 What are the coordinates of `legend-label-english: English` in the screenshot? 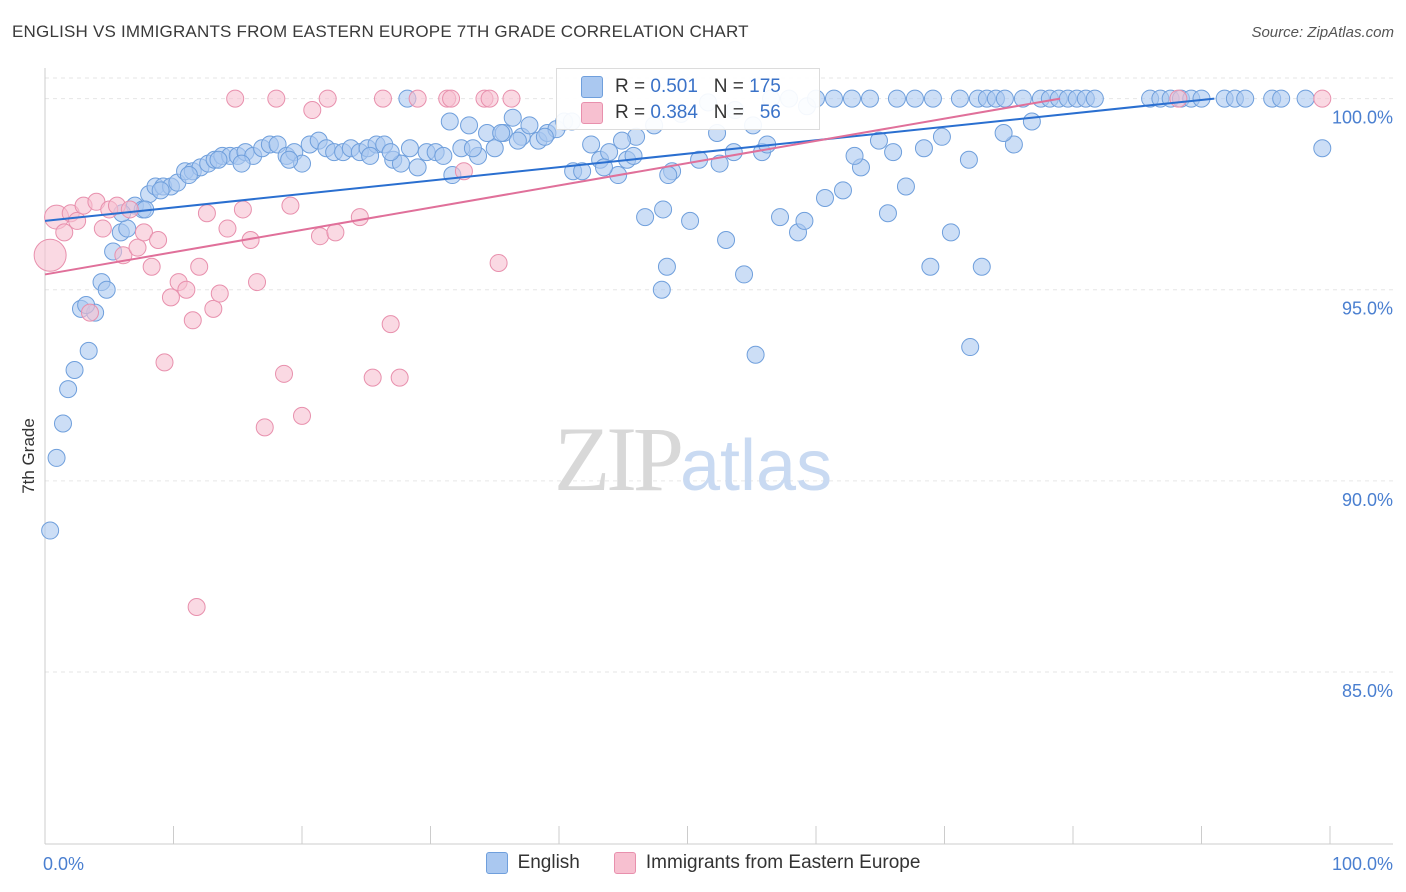 It's located at (548, 862).